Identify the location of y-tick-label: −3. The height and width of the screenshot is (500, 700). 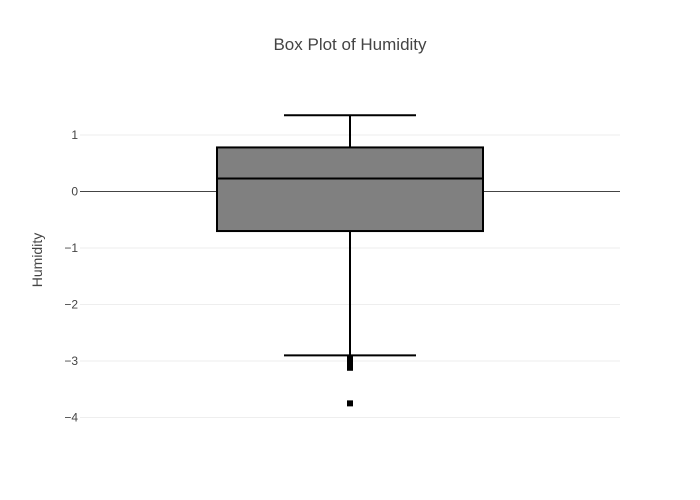
(71, 361).